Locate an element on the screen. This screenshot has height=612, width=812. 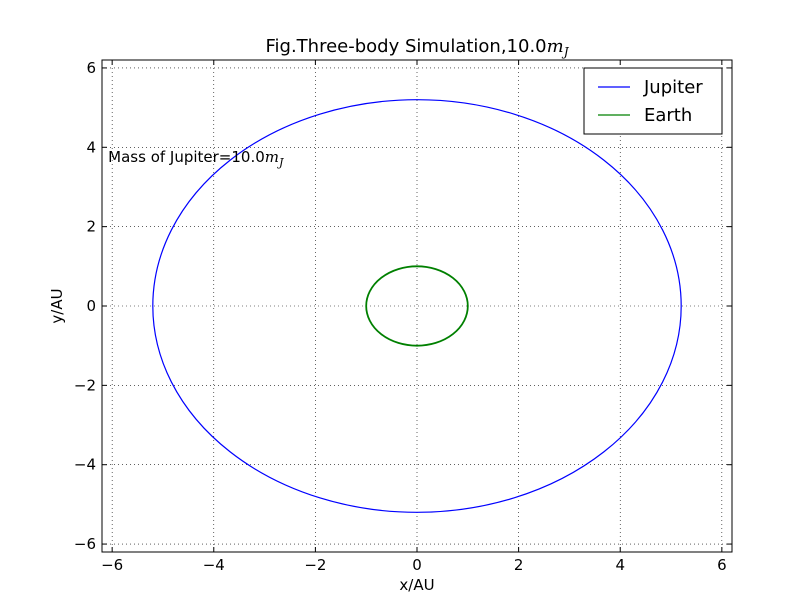
legend-label-earth: Earth is located at coordinates (668, 115).